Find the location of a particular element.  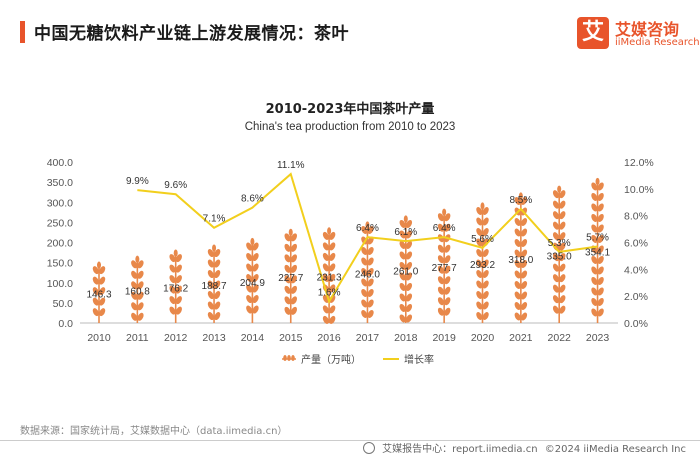

left-axis-tick: 150.0 is located at coordinates (60, 264).